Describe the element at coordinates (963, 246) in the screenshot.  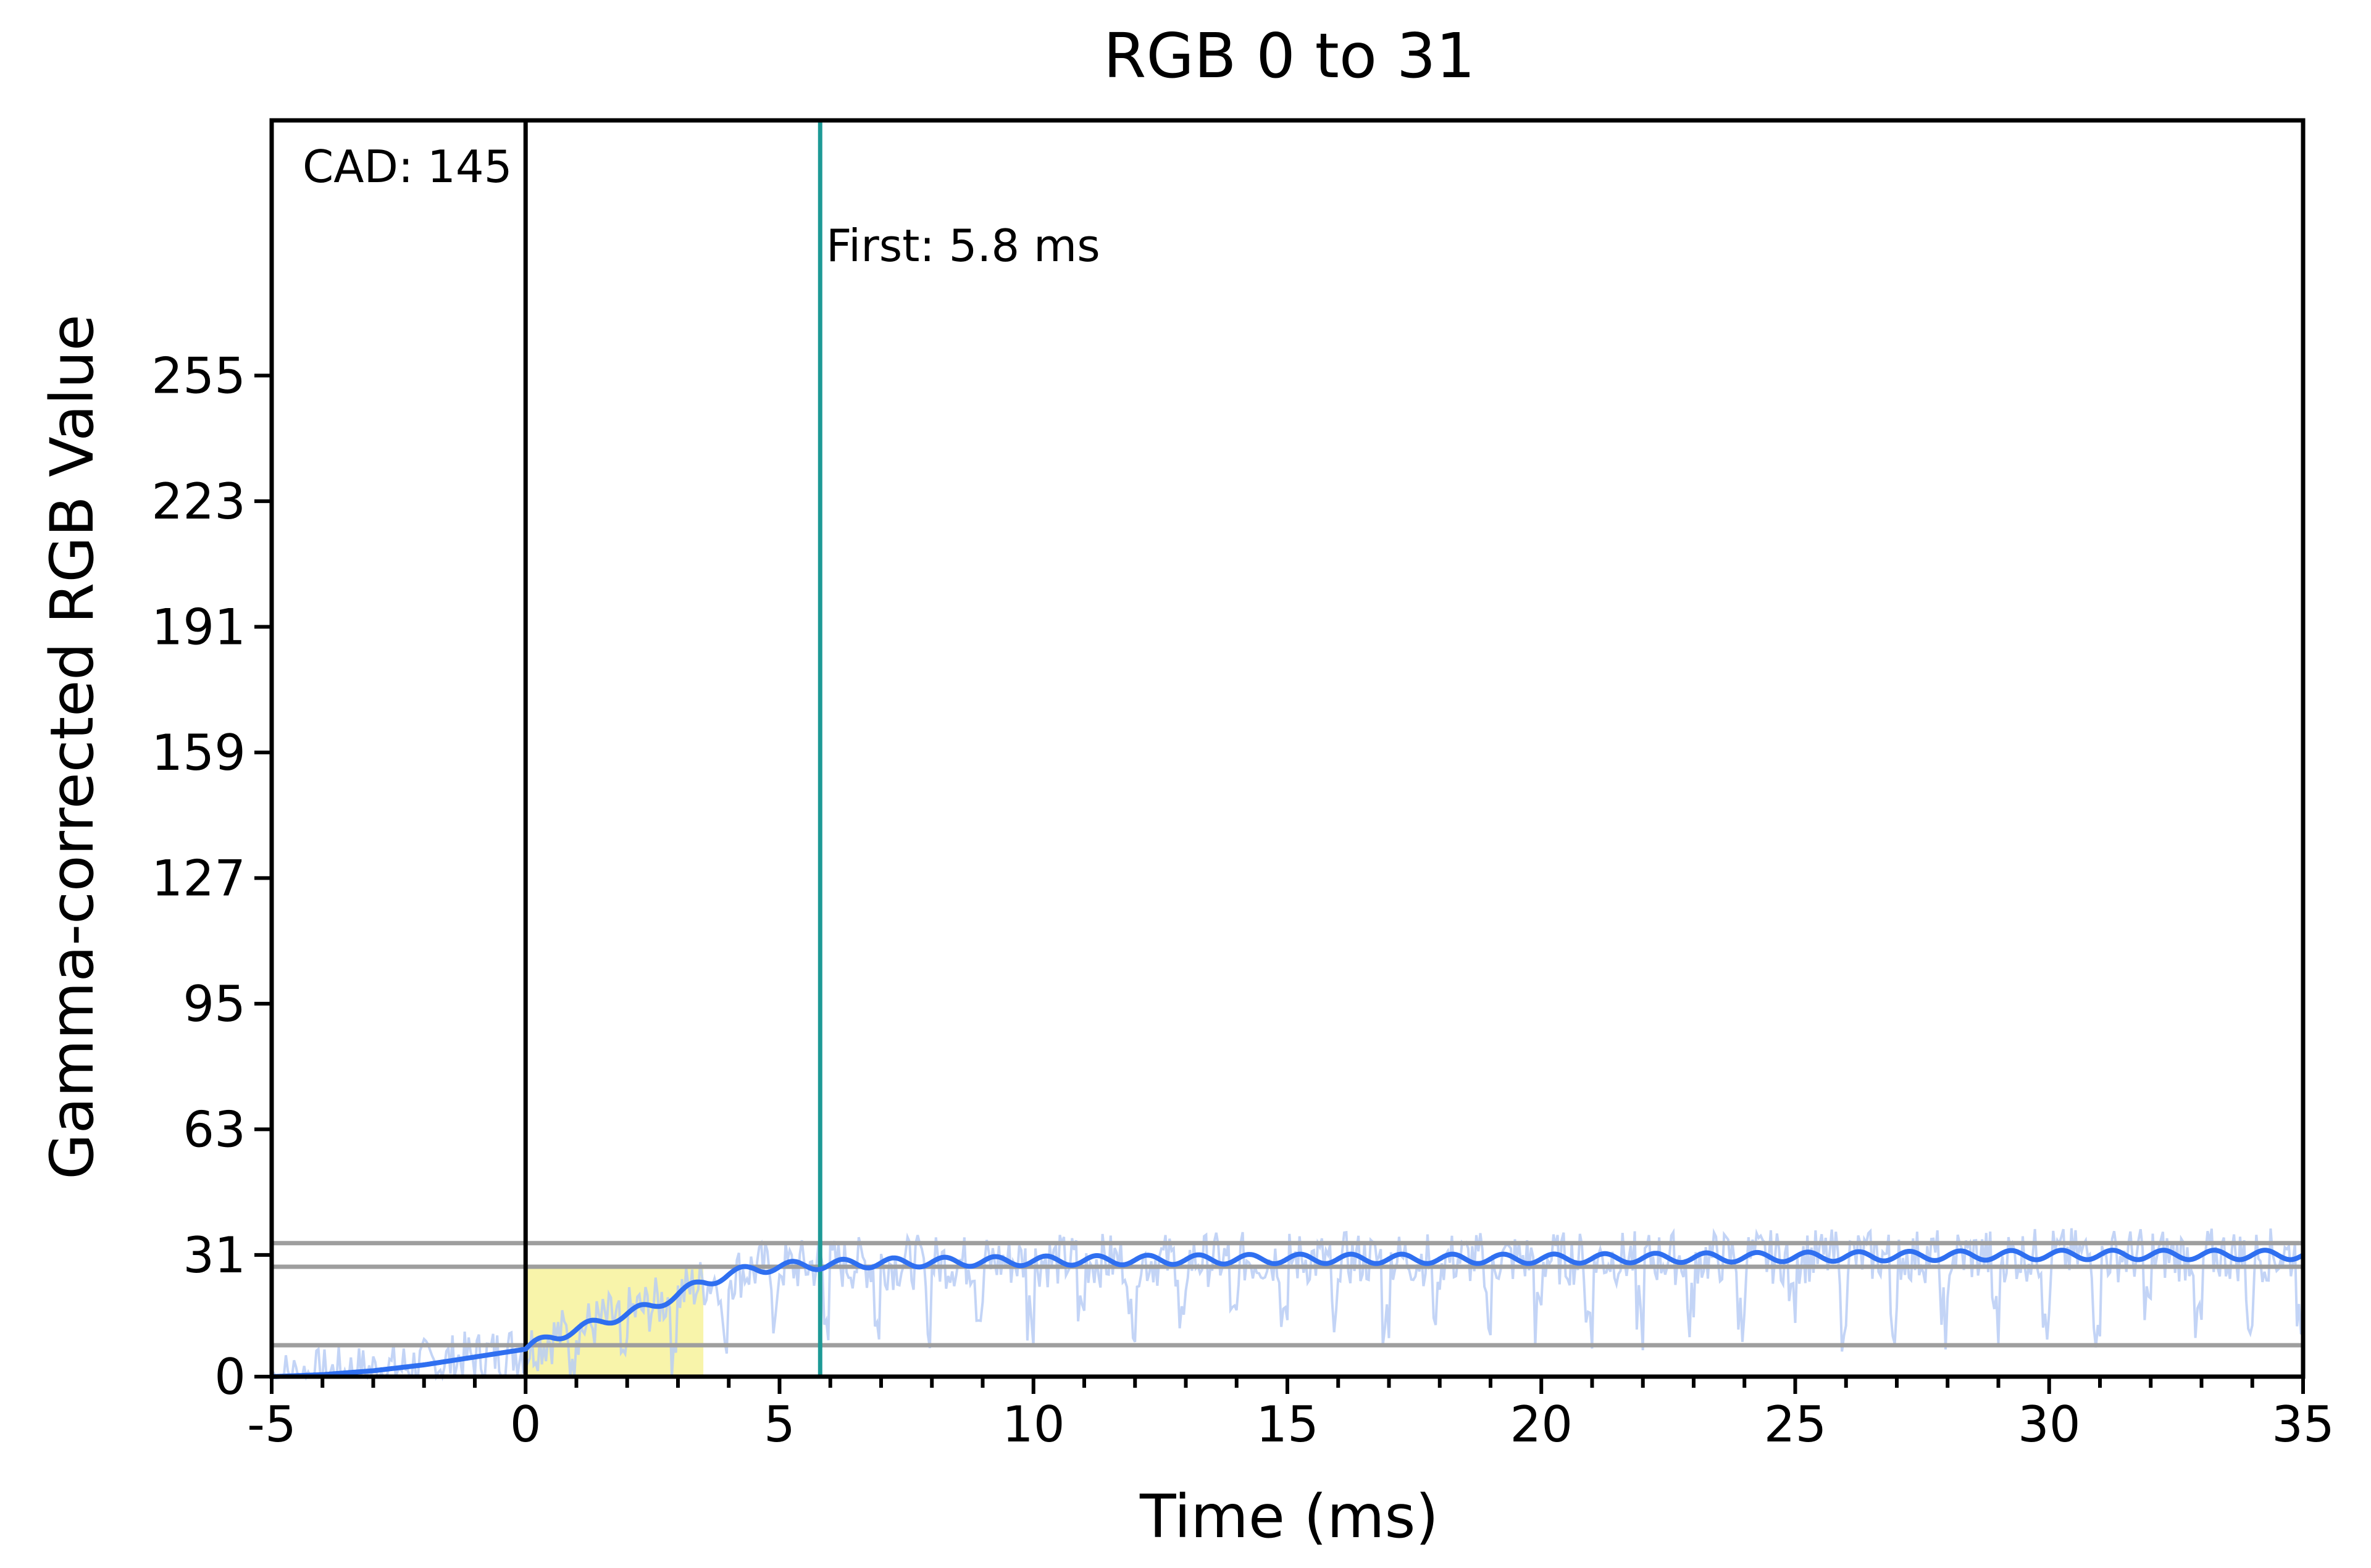
I see `first-response-label: First: 5.8 ms` at that location.